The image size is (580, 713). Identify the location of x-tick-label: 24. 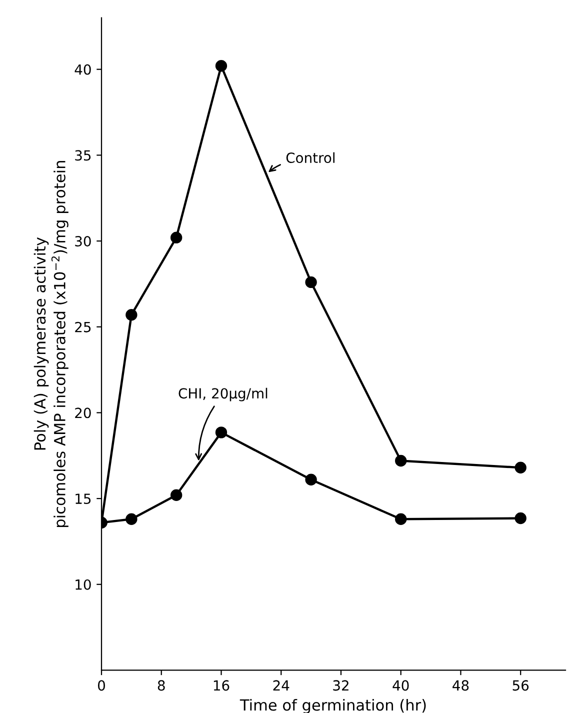
(281, 685).